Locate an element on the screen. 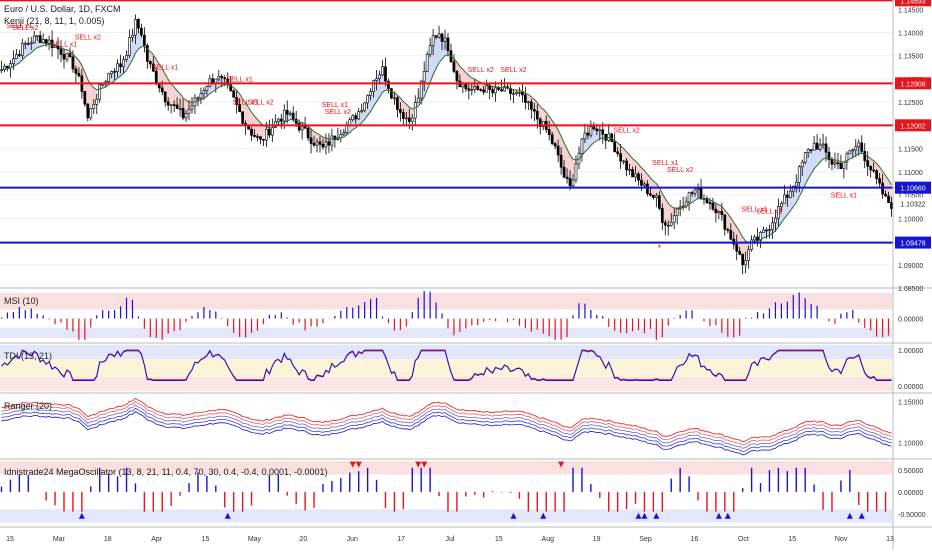 This screenshot has height=555, width=932. time-axis-tick: 19 is located at coordinates (597, 539).